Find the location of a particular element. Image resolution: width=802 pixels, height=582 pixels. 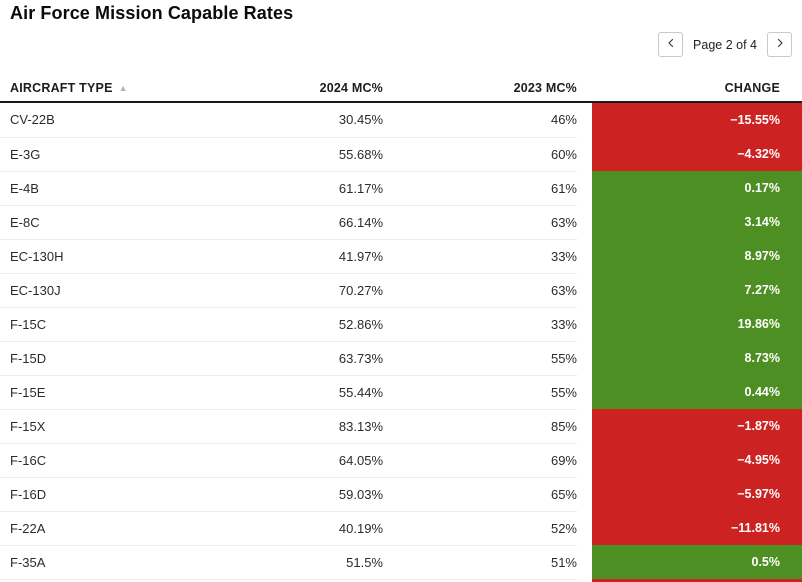

table-row: EC-130H 41.97% 33% 8.97% is located at coordinates (401, 255).